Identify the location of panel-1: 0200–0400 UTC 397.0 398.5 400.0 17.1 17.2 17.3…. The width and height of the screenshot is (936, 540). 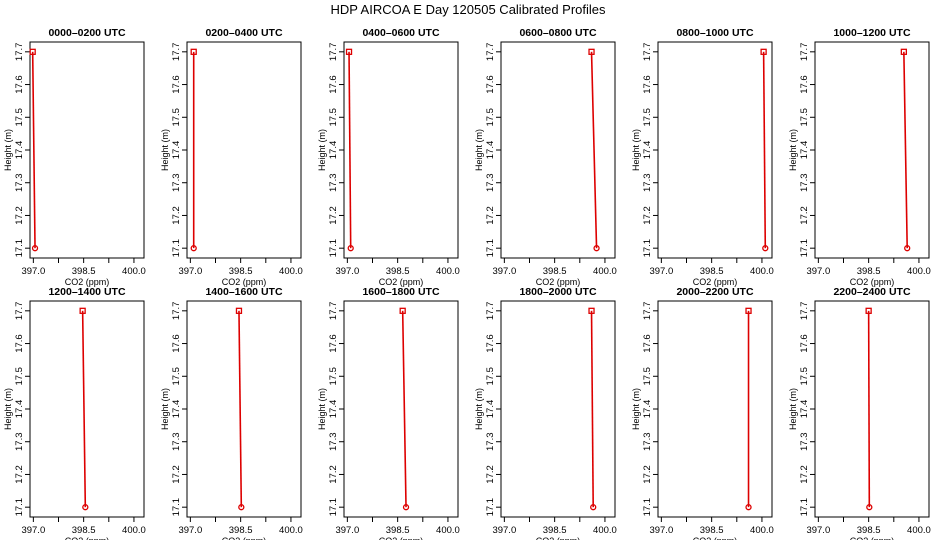
(231, 157).